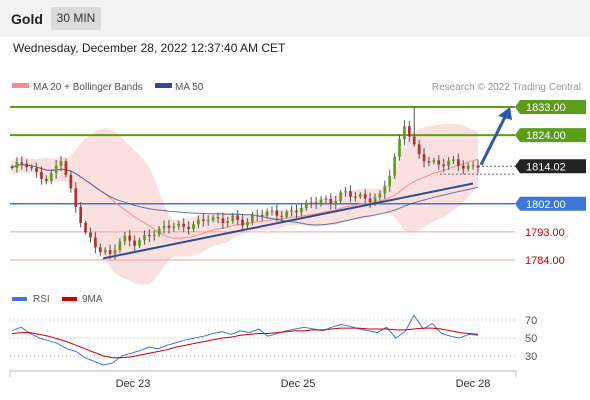 This screenshot has width=590, height=400. Describe the element at coordinates (546, 108) in the screenshot. I see `price-label-text: 1833.00` at that location.